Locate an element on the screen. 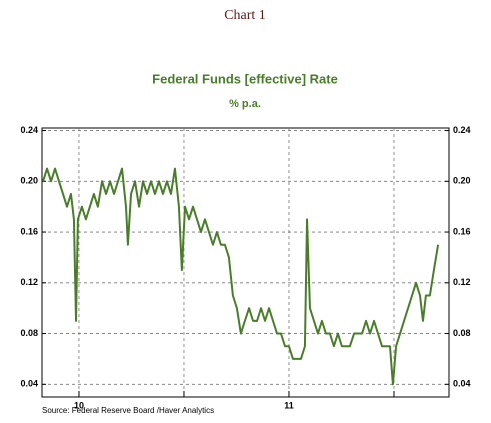 This screenshot has height=423, width=491. x-tick-label: 10 is located at coordinates (79, 405).